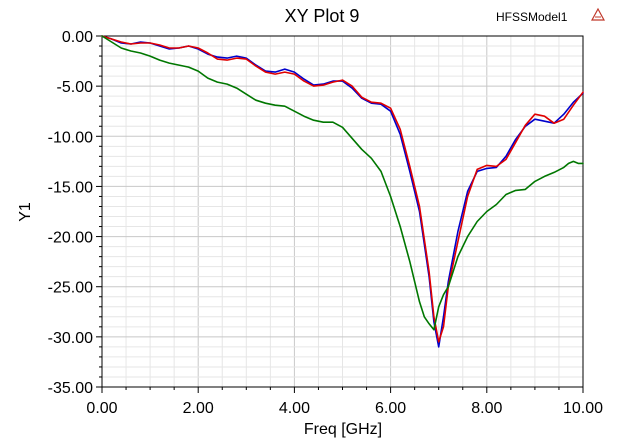 This screenshot has height=445, width=620. I want to click on y-tick-label: -25.00, so click(70, 288).